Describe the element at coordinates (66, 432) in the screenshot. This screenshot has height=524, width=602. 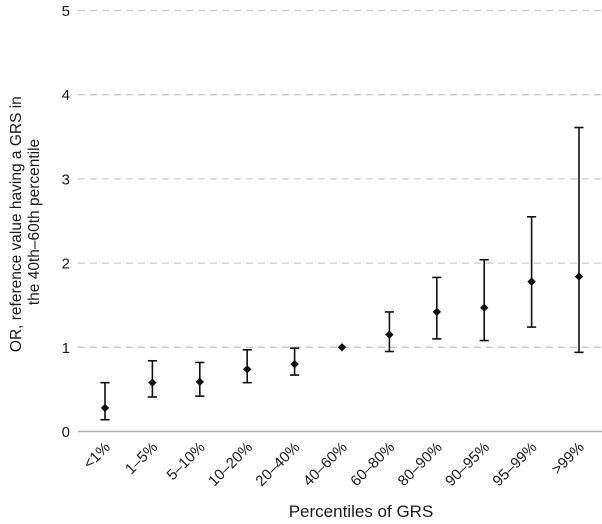
I see `y-tick-label-0: 0` at that location.